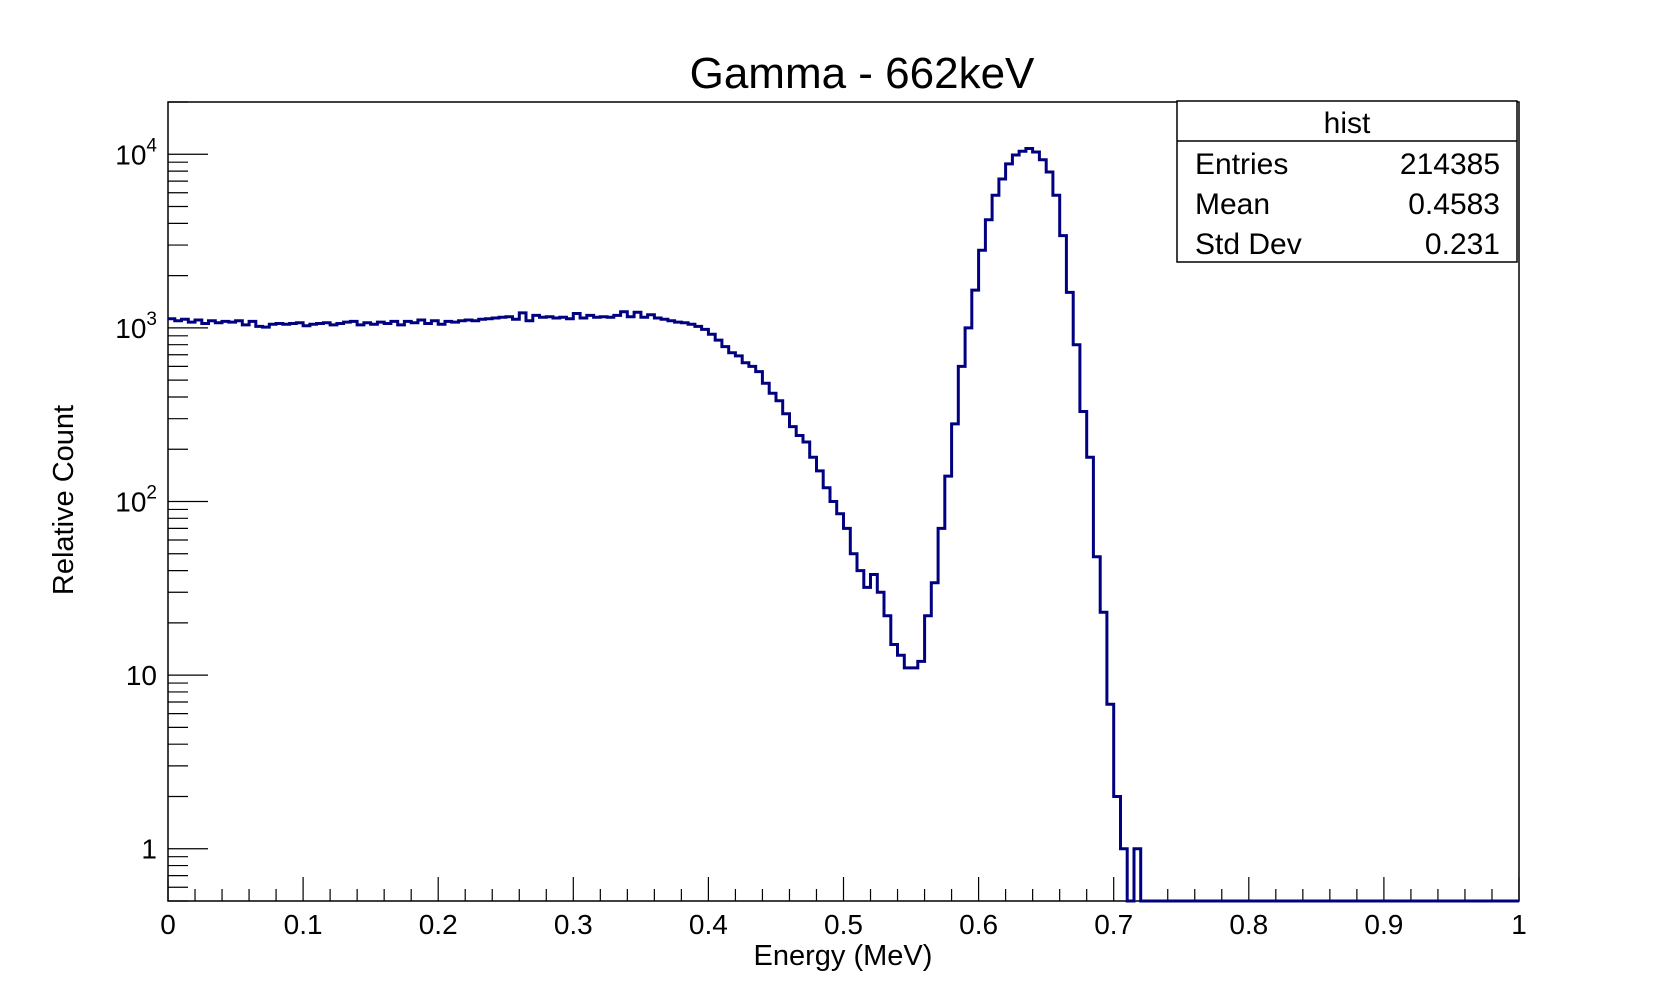 This screenshot has height=990, width=1669. I want to click on x-tick-label: 0, so click(168, 924).